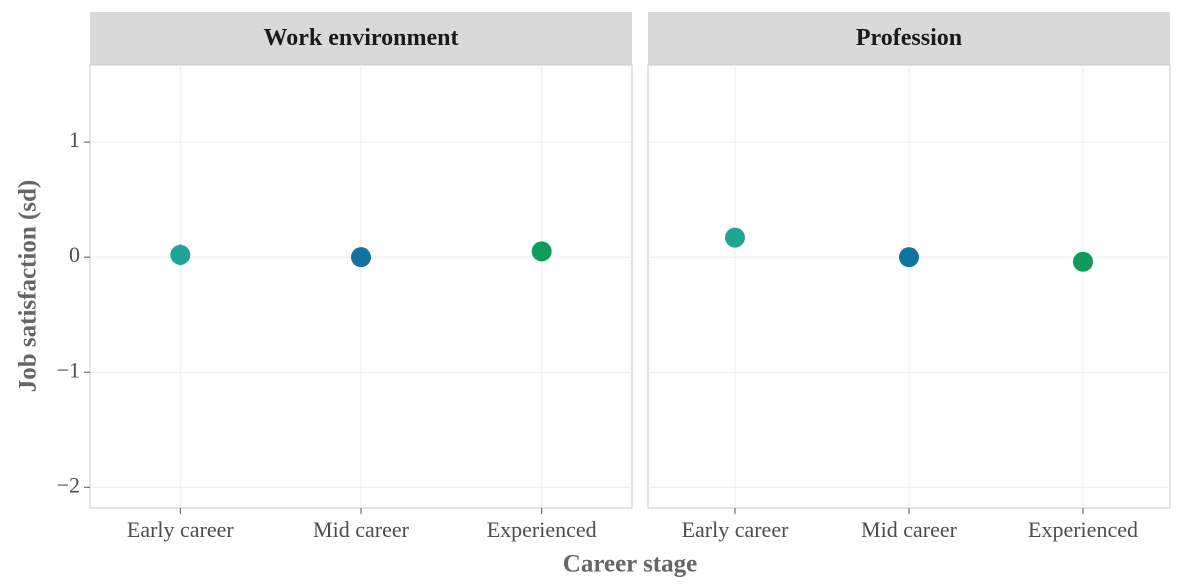 This screenshot has height=586, width=1181. I want to click on y-axis-title: Job satisfaction (sd), so click(28, 286).